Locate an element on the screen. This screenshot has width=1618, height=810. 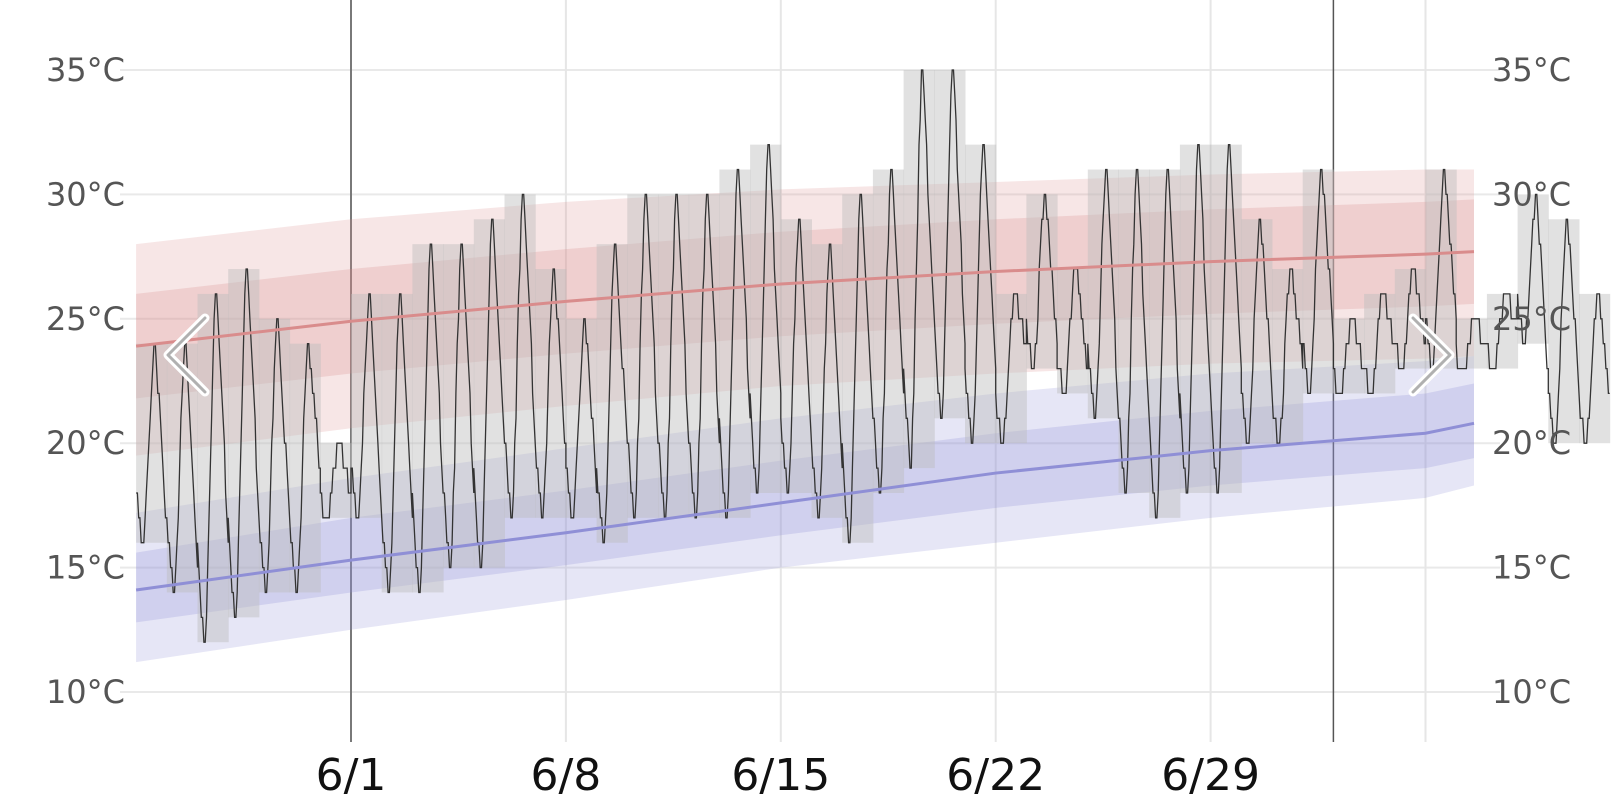
x-tick-label: 6/8 is located at coordinates (565, 775).